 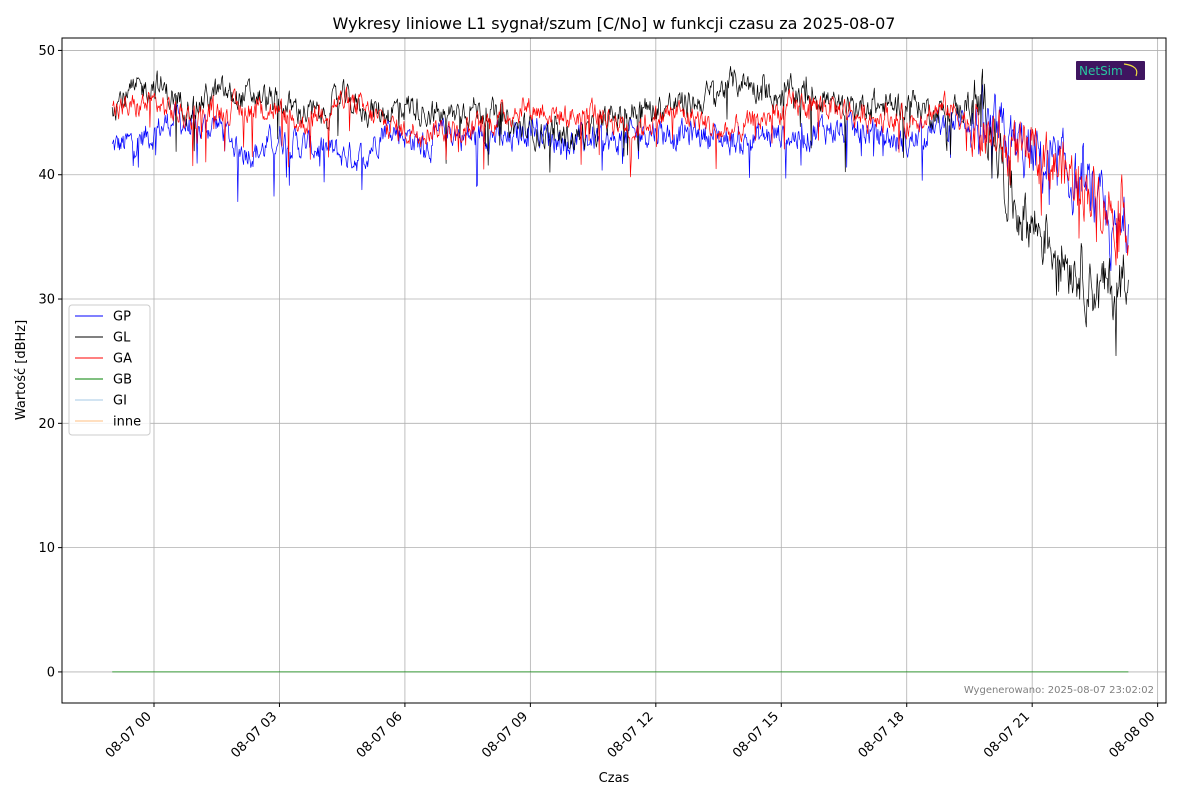 I want to click on legend-label: inne, so click(x=127, y=422).